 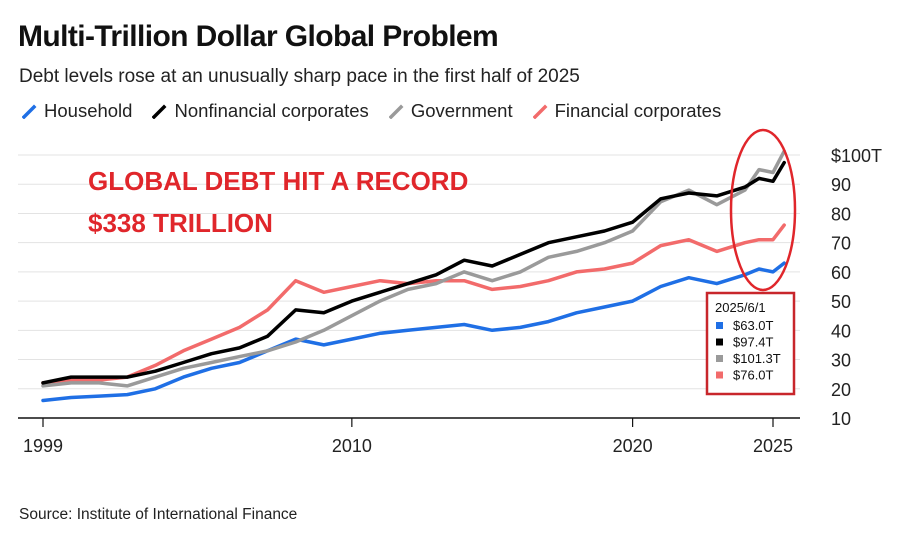 What do you see at coordinates (638, 110) in the screenshot?
I see `legend-label-financial-corporates: Financial corporates` at bounding box center [638, 110].